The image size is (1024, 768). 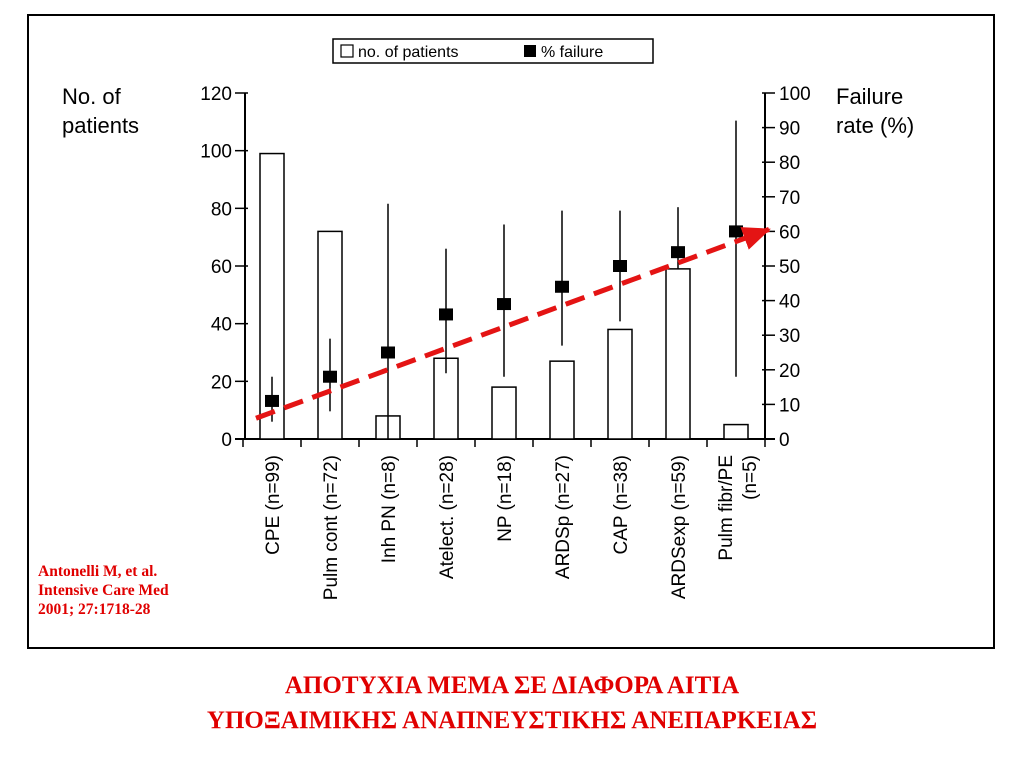 What do you see at coordinates (92, 96) in the screenshot?
I see `left-axis-title: No. of` at bounding box center [92, 96].